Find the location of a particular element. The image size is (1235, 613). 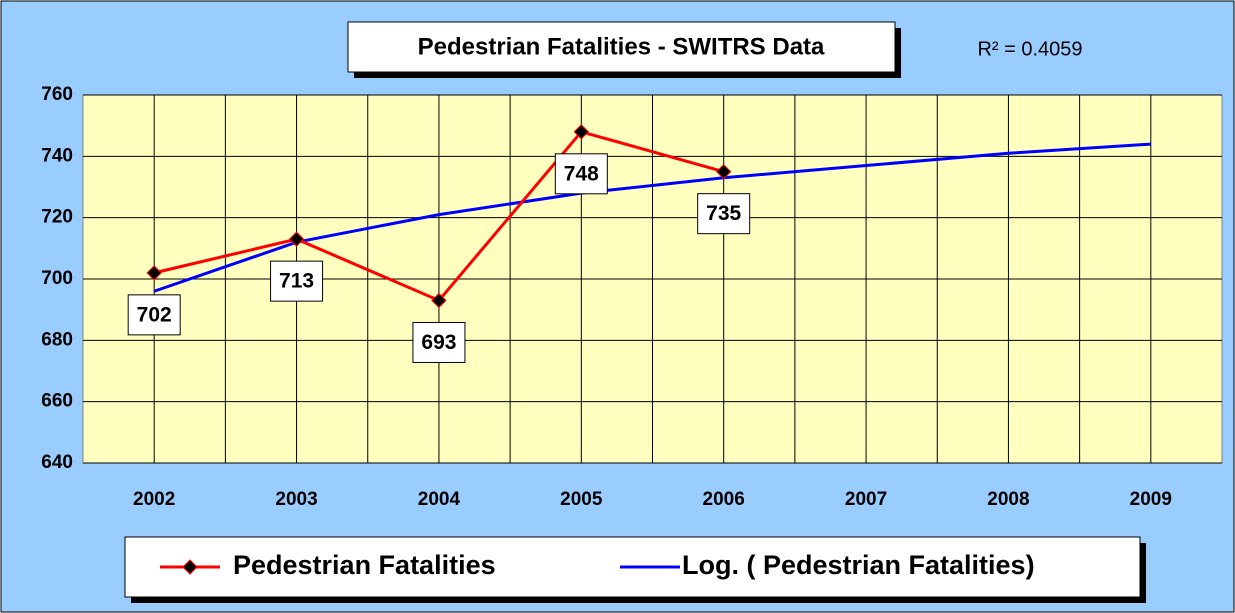

x-tick-label: 2007 is located at coordinates (866, 499).